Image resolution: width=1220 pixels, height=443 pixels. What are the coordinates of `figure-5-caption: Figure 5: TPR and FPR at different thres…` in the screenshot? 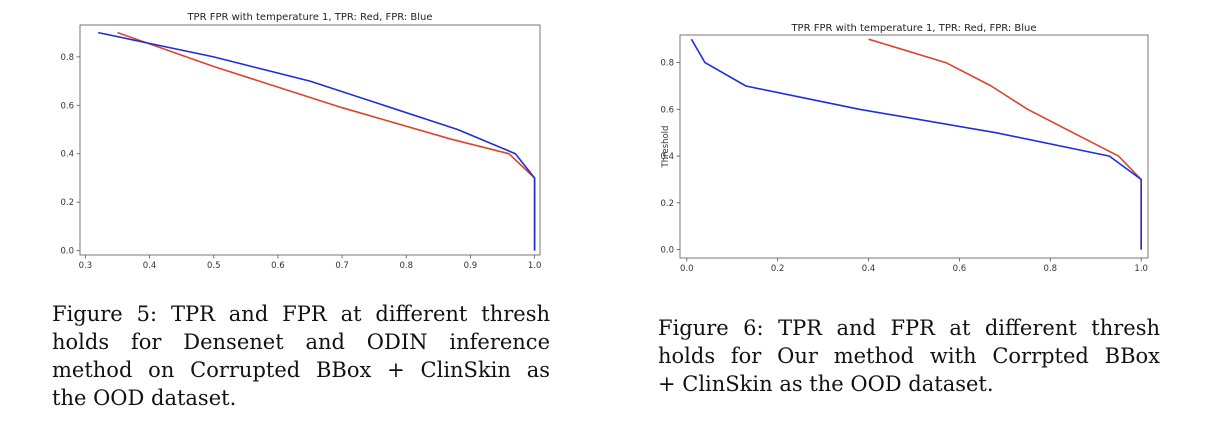 It's located at (301, 356).